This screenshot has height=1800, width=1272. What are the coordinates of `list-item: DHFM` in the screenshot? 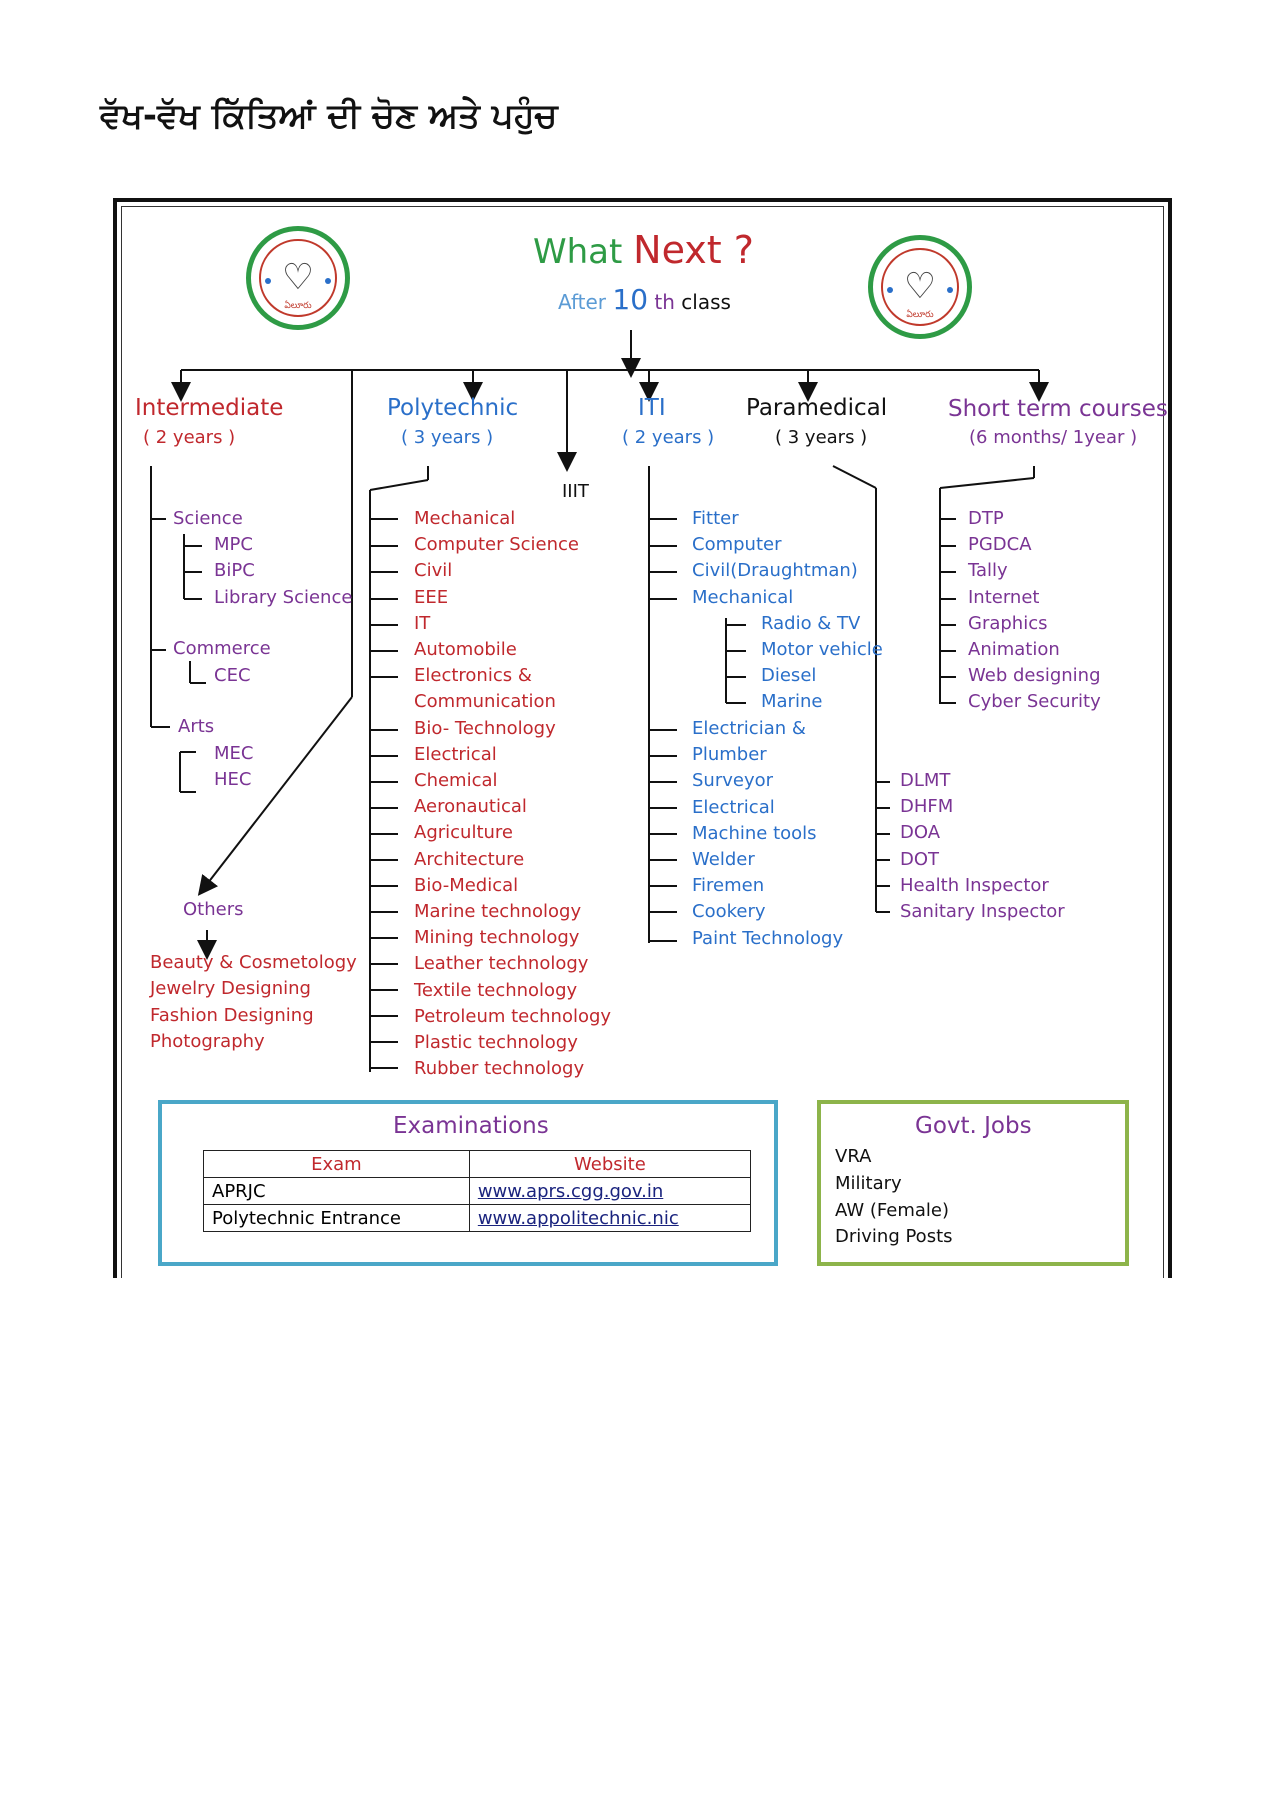 It's located at (927, 807).